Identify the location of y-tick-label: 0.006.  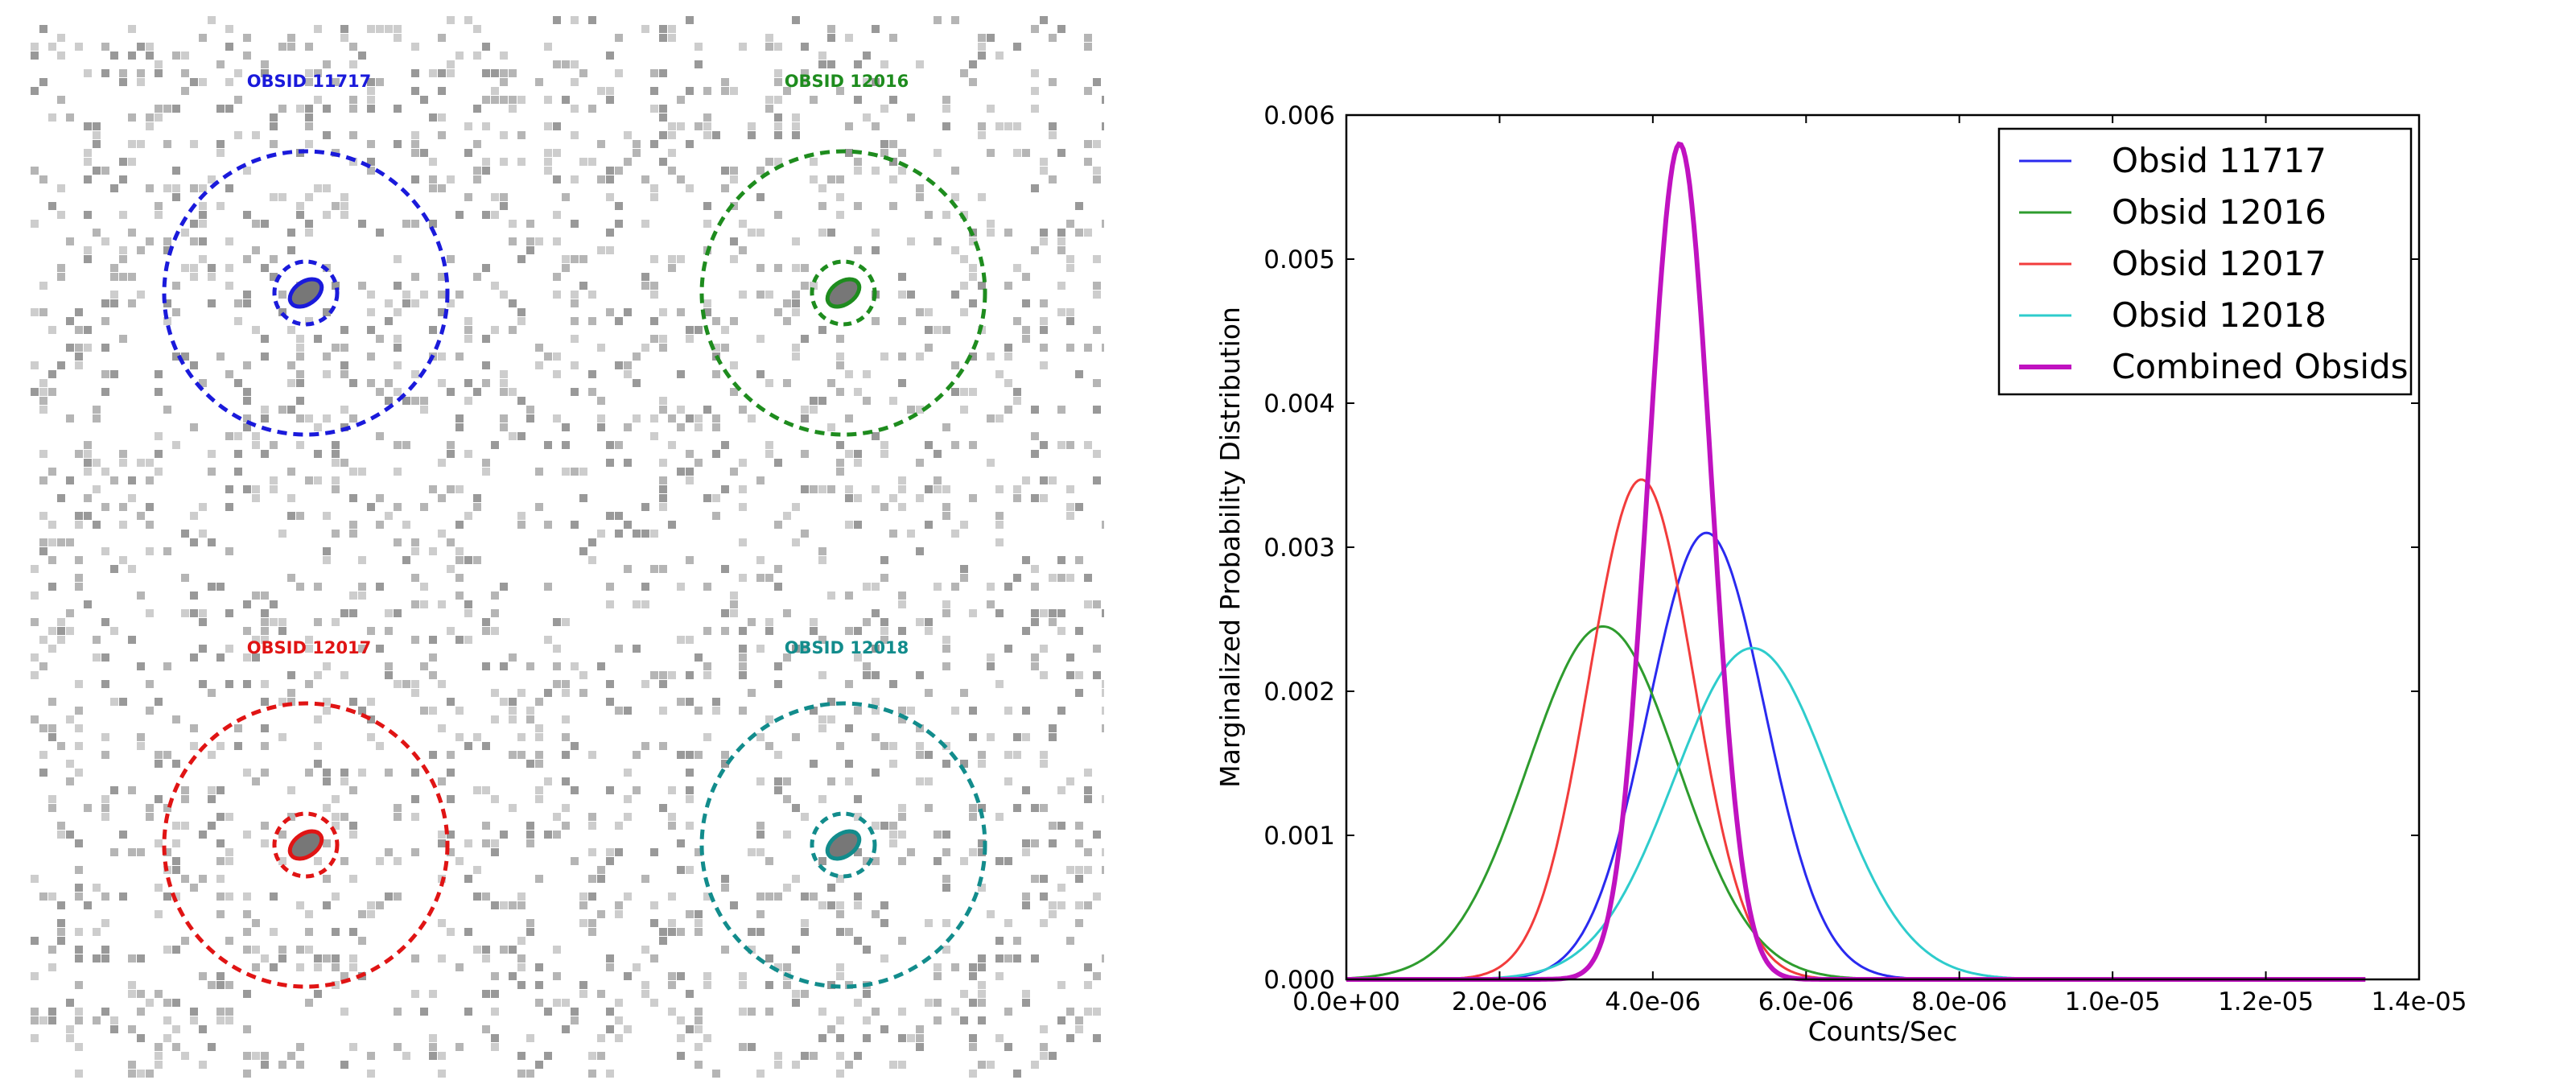
(1299, 115).